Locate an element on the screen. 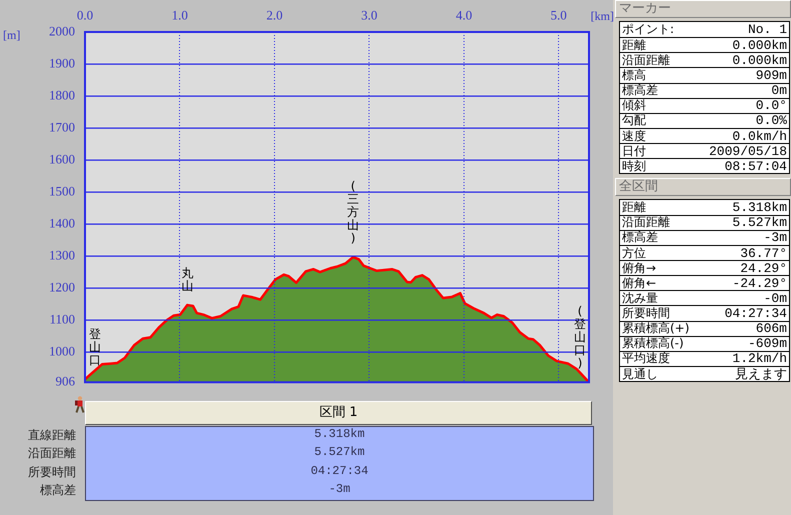 Image resolution: width=791 pixels, height=515 pixels. y-tick-label: 1900 is located at coordinates (62, 62).